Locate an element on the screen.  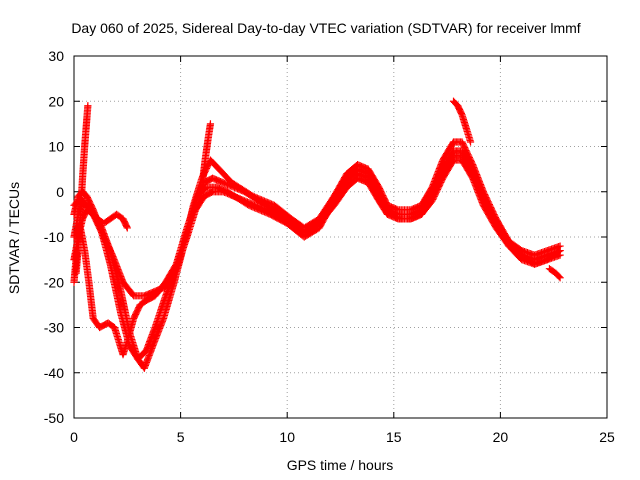
x-tick-label: 5 is located at coordinates (181, 437).